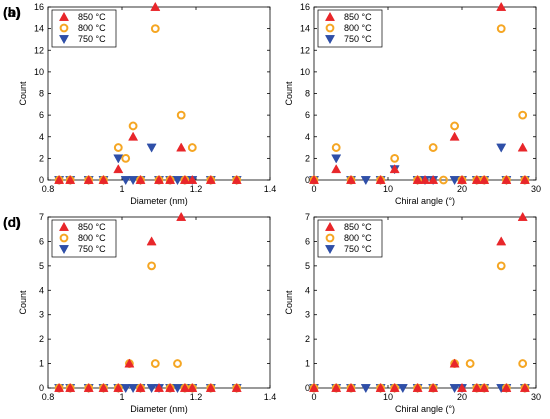  I want to click on y-tick-label: 1, so click(307, 364).